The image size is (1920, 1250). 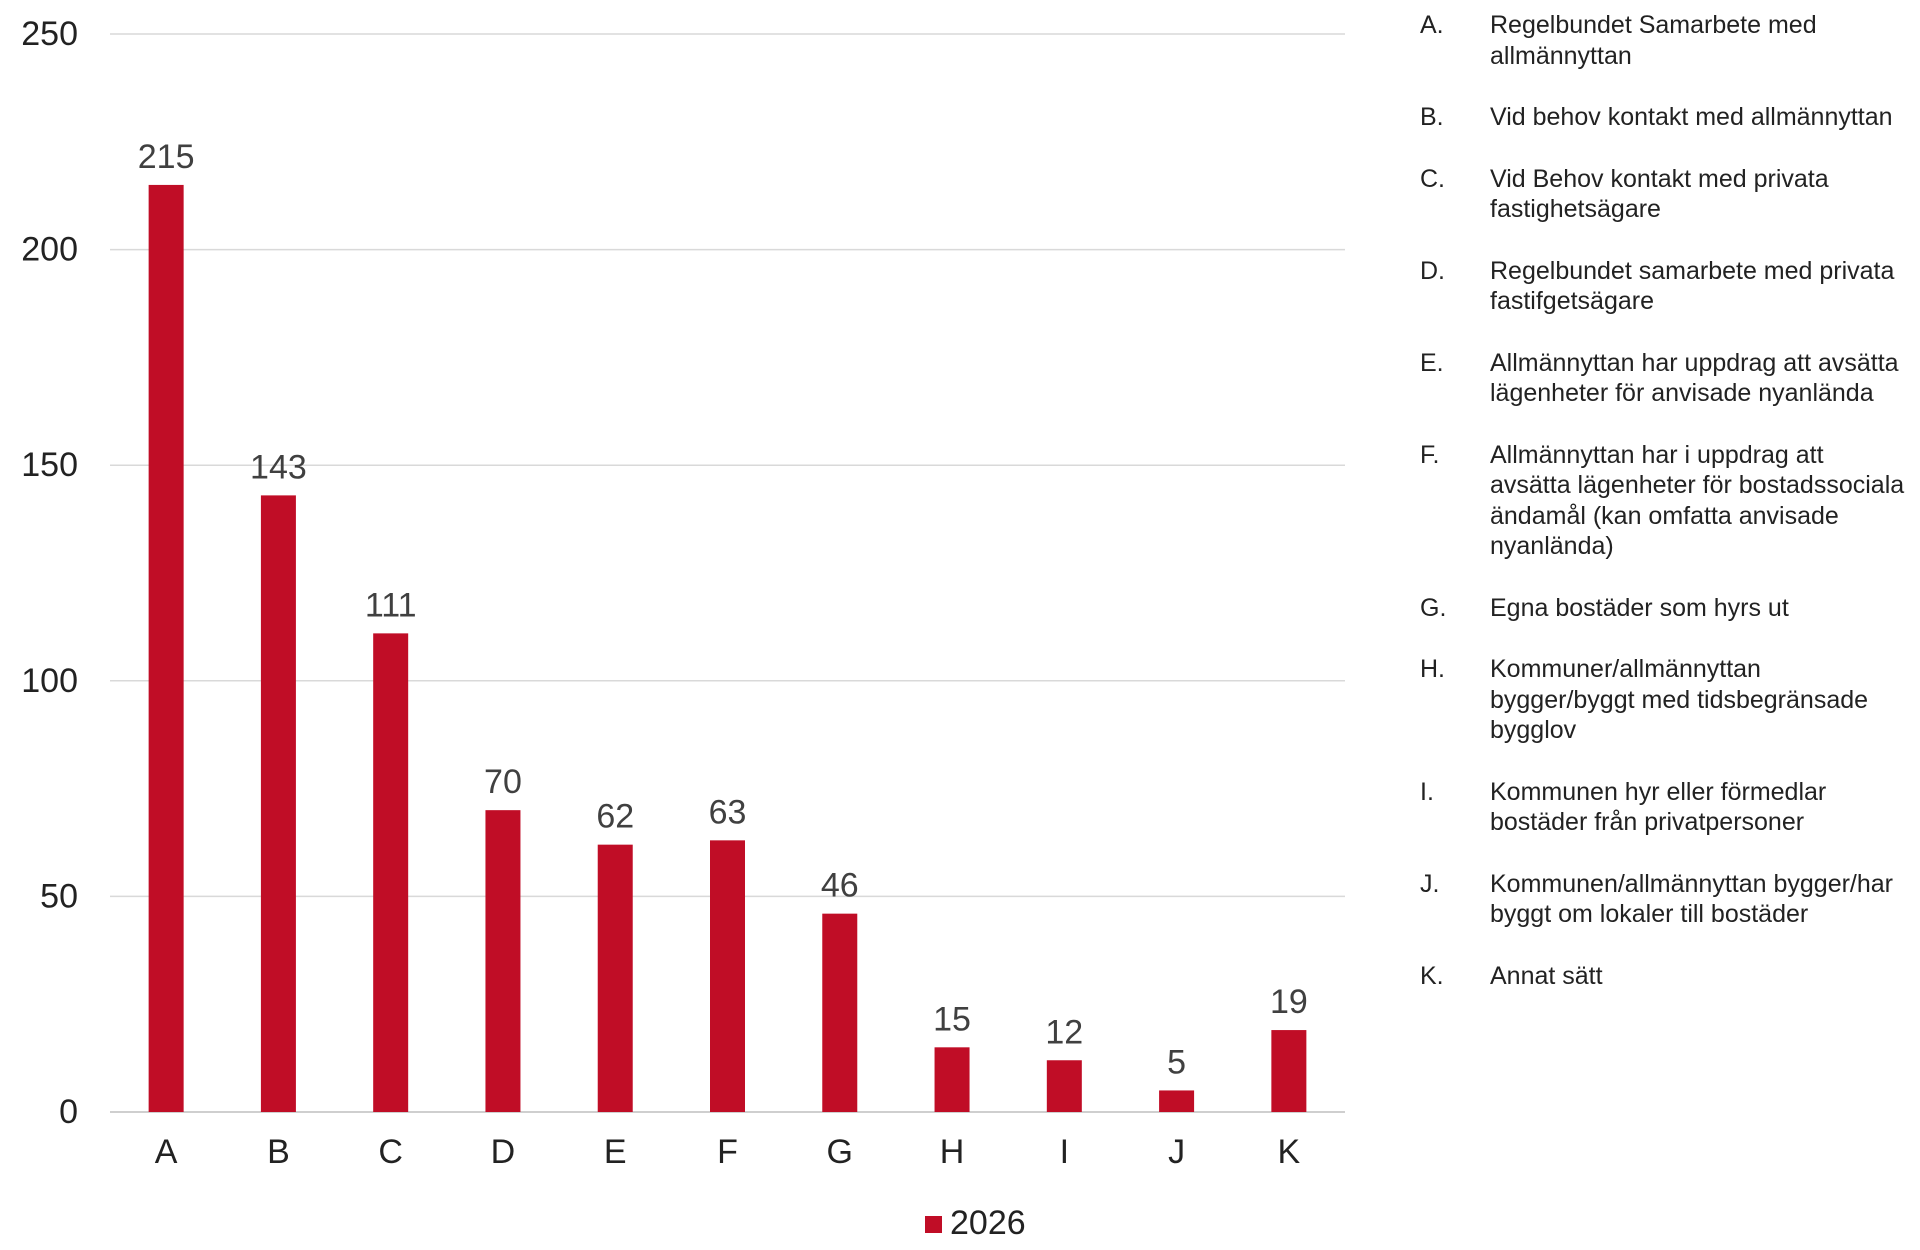 What do you see at coordinates (1427, 791) in the screenshot?
I see `category-key-letter: I.` at bounding box center [1427, 791].